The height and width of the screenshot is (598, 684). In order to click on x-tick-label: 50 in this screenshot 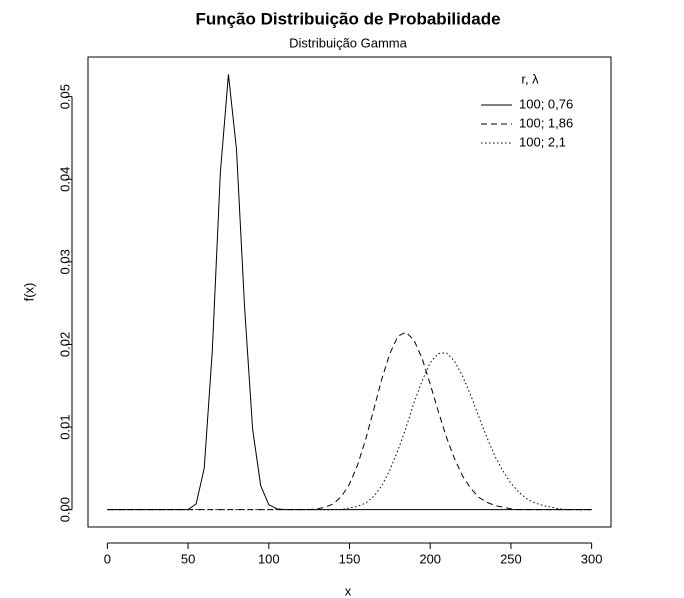, I will do `click(188, 558)`.